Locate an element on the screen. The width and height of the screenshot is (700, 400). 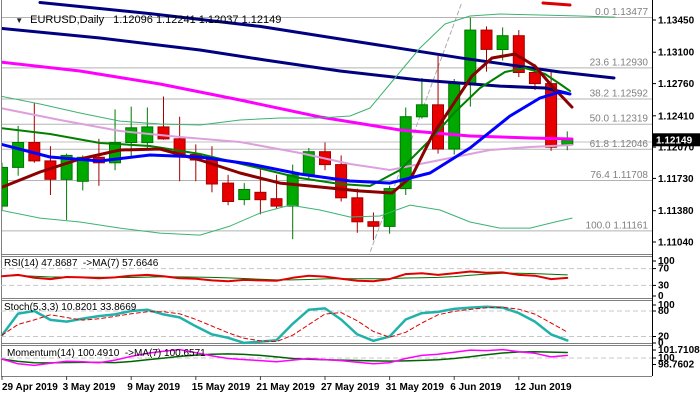
fib-label: 0.0 1.13477 is located at coordinates (621, 12).